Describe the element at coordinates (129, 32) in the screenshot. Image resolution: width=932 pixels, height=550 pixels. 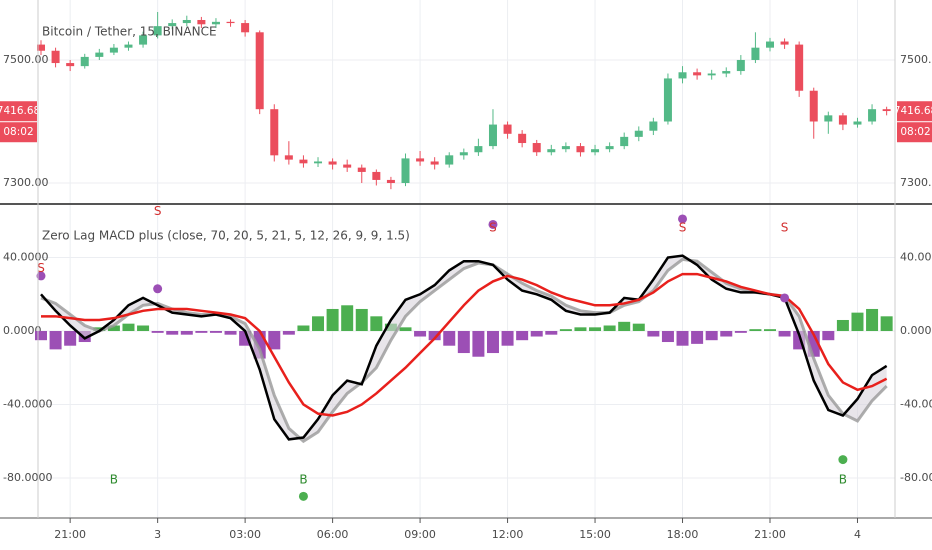
I see `pane-title: Bitcoin / Tether, 15, BINANCE` at that location.